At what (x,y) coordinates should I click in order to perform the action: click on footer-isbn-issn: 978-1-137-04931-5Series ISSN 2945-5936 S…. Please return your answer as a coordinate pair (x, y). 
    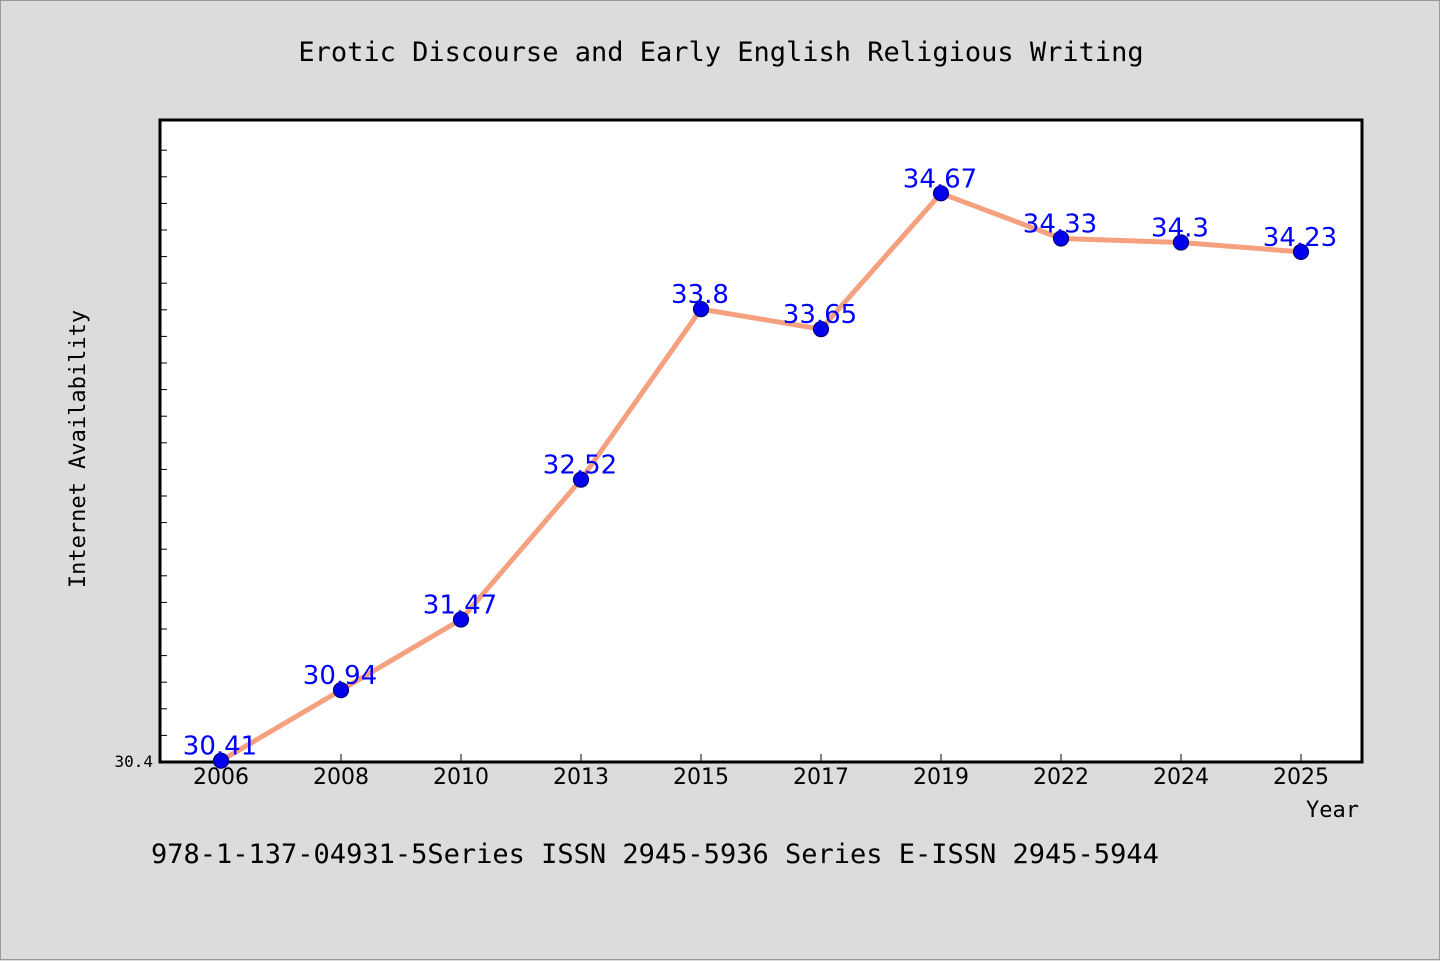
    Looking at the image, I should click on (655, 854).